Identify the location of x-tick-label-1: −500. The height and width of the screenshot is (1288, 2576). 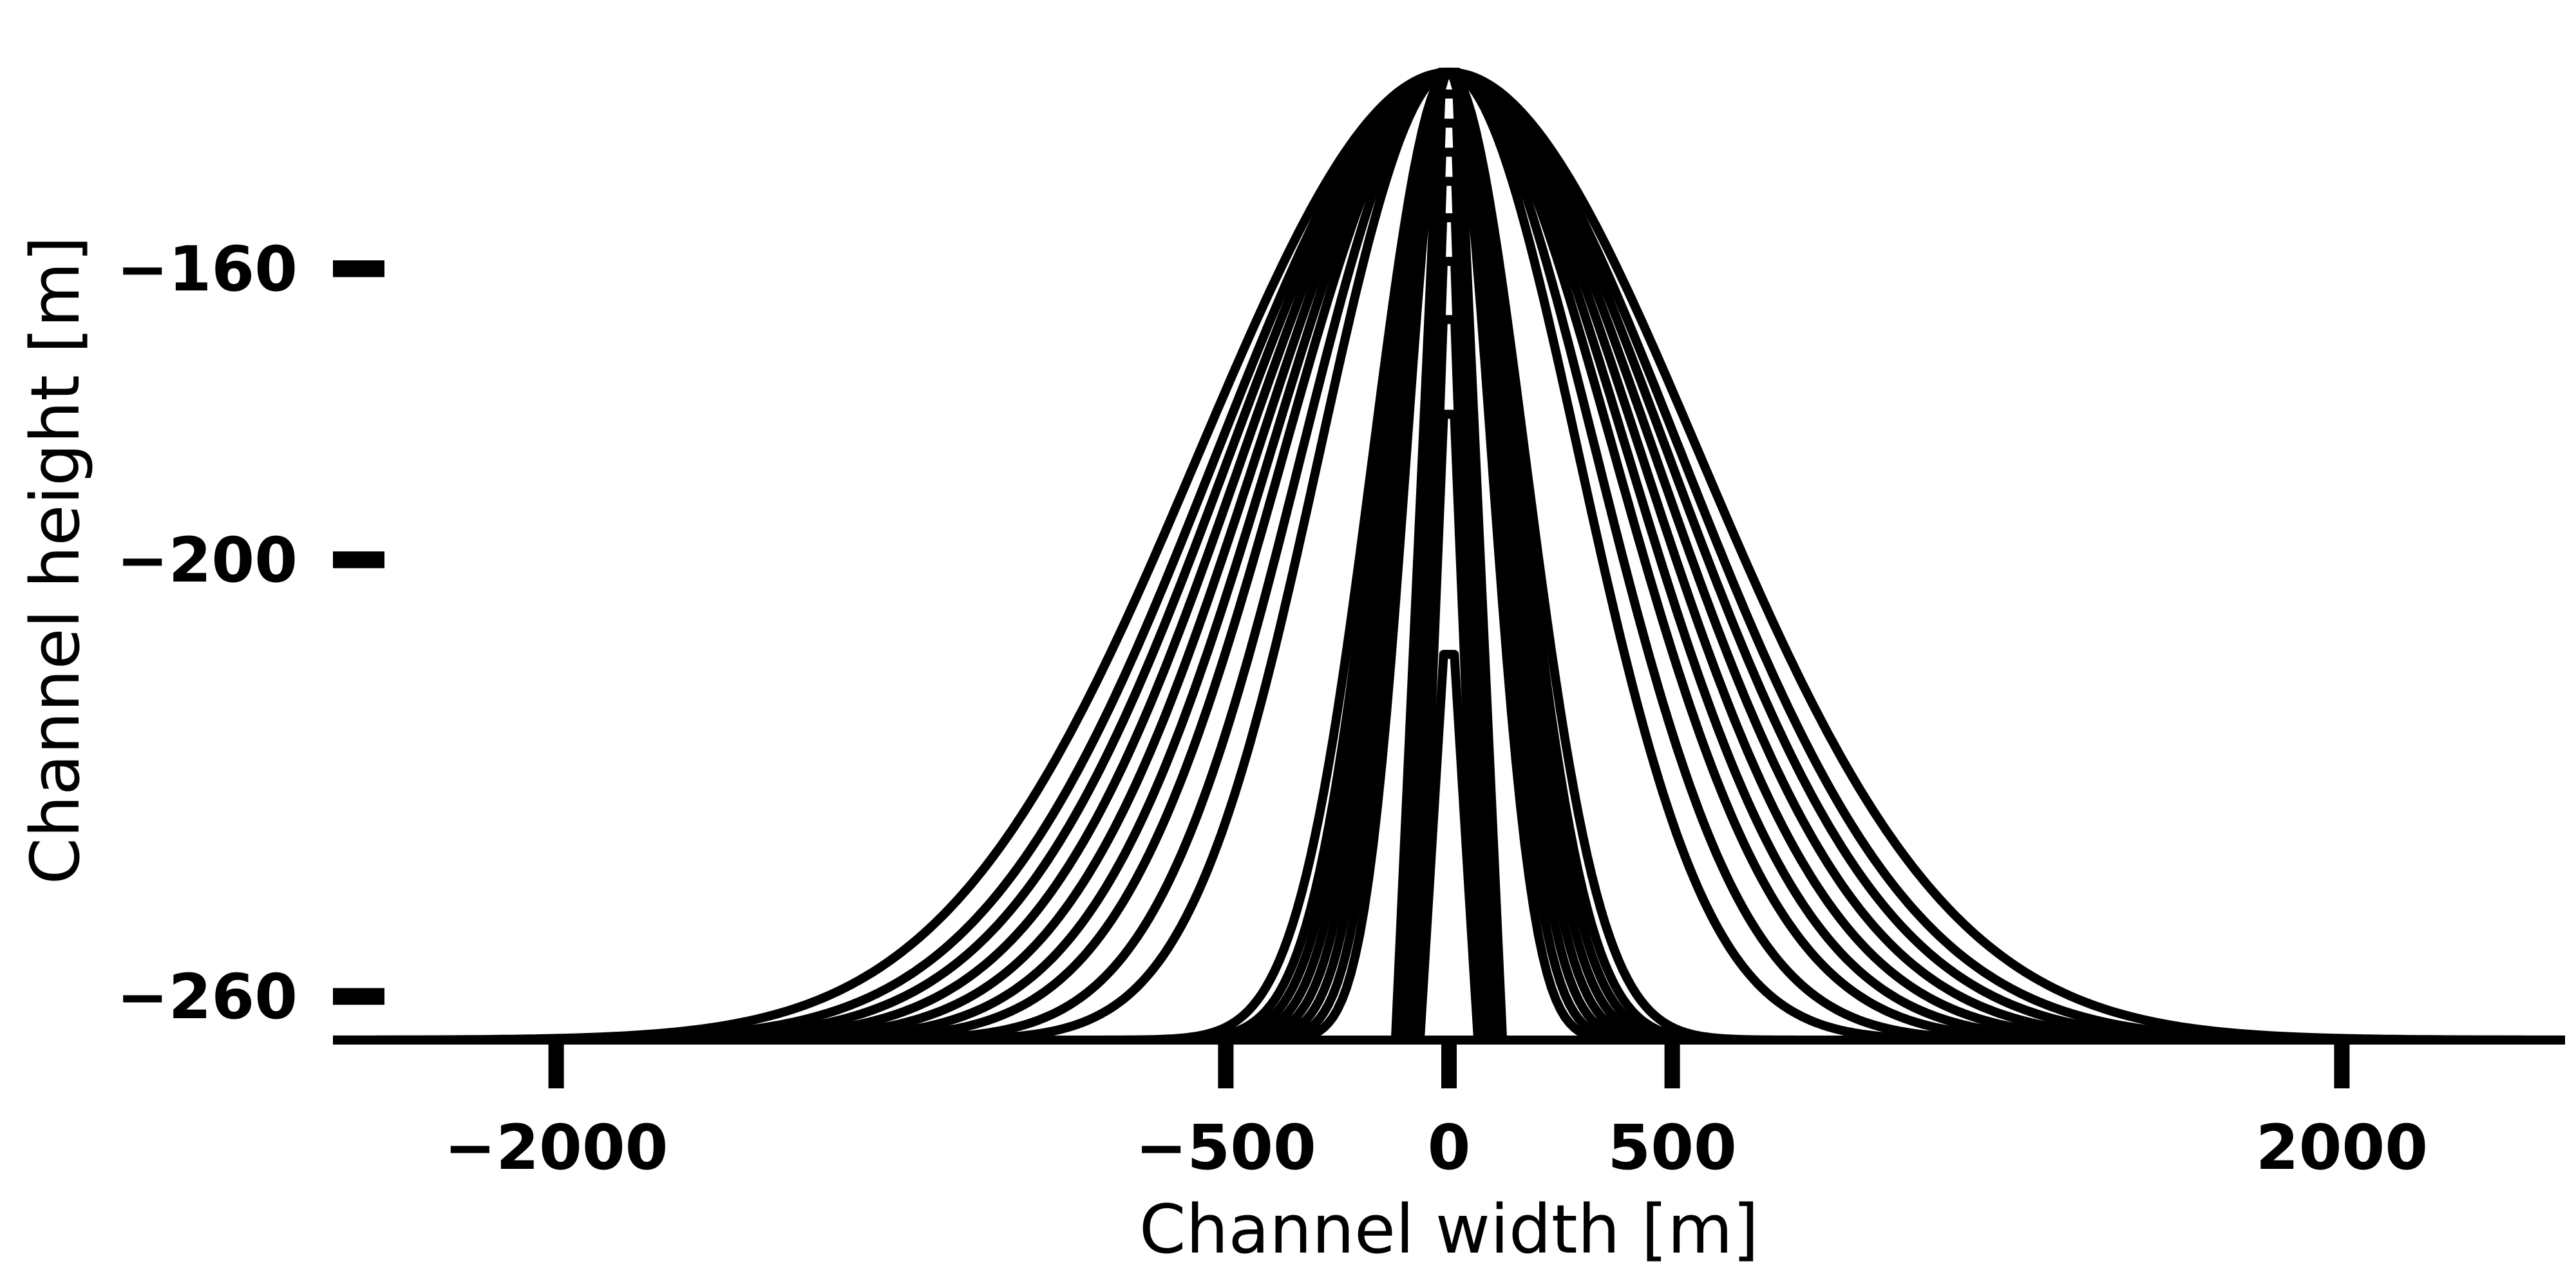
(1225, 1148).